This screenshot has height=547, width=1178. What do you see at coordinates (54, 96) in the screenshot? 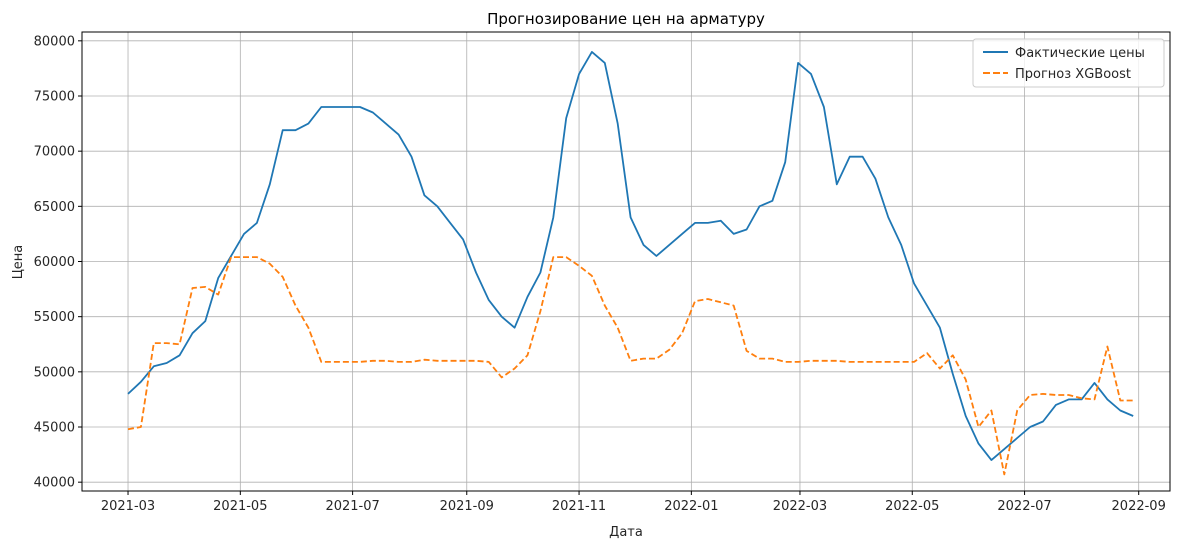
I see `y-tick-label: 75000` at bounding box center [54, 96].